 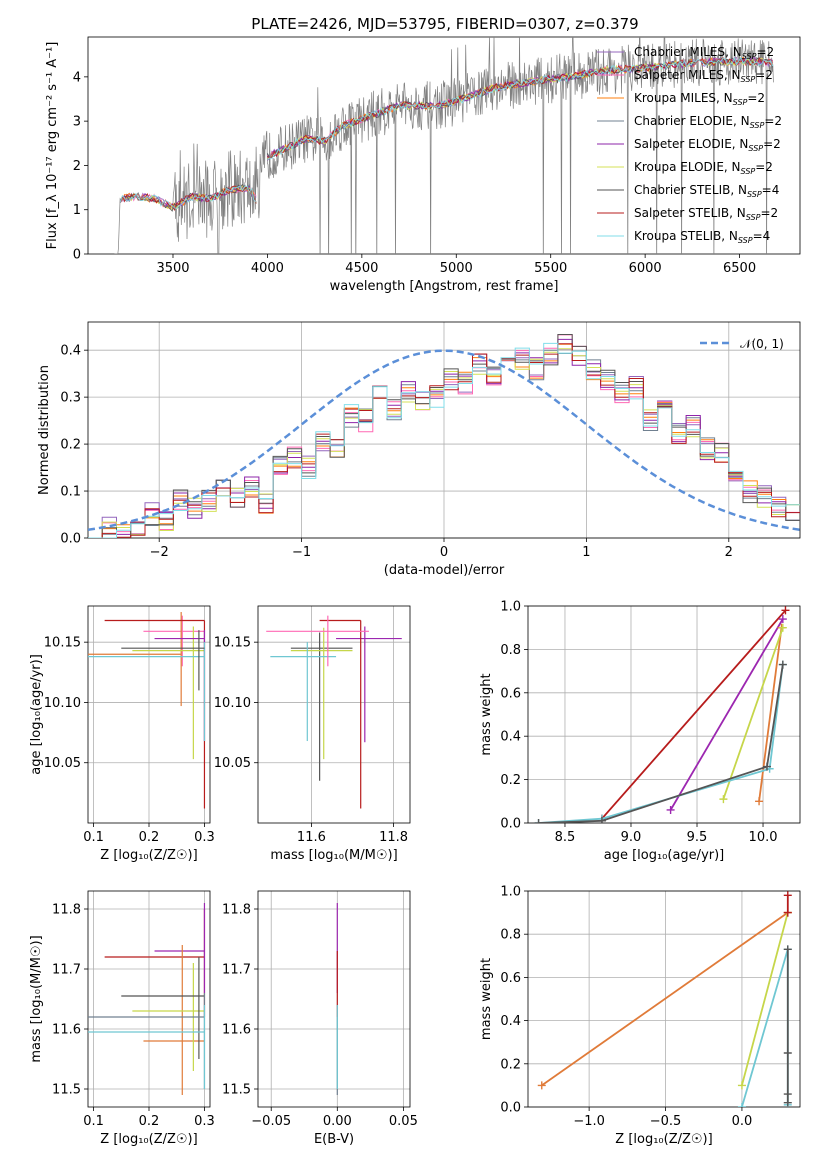 What do you see at coordinates (510, 650) in the screenshot?
I see `y-tick-label: 0.8` at bounding box center [510, 650].